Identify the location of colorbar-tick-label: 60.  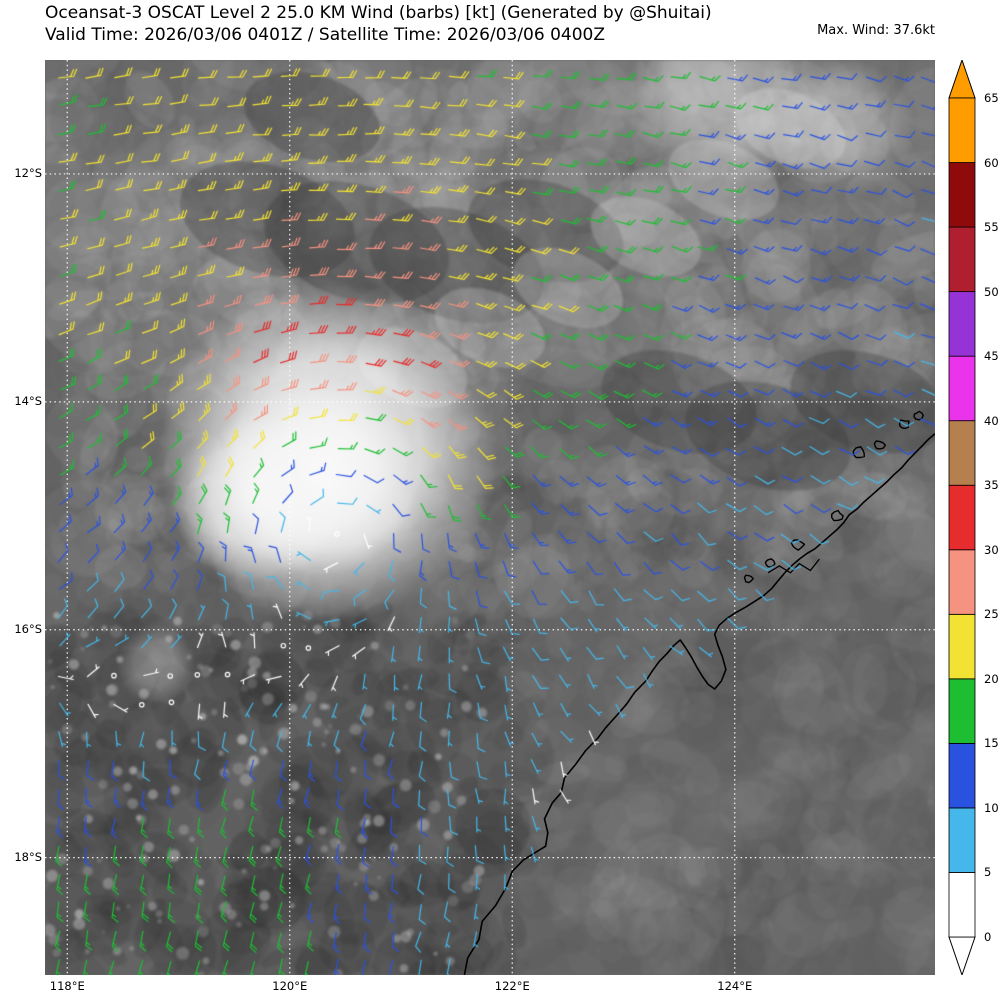
(991, 162).